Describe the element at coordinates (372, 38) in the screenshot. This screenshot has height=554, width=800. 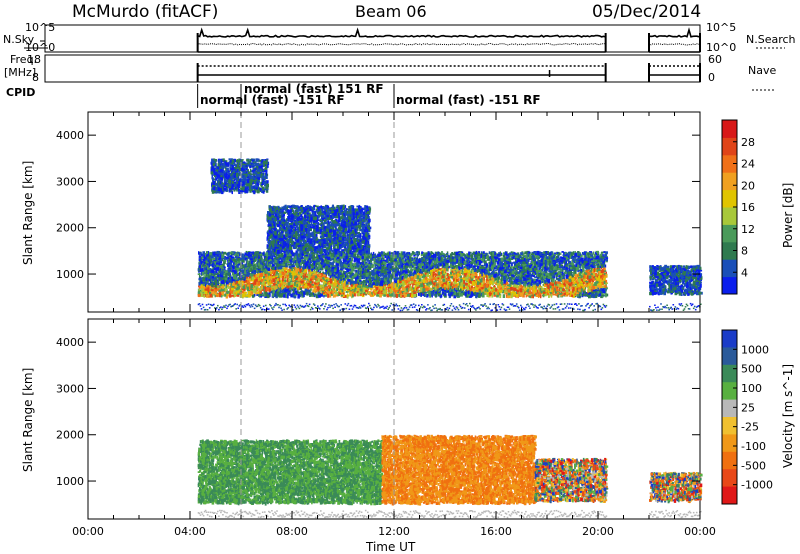
I see `nsky-panel-frame` at that location.